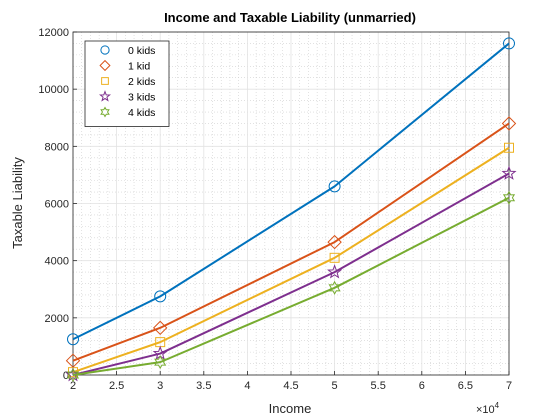 This screenshot has height=420, width=560. What do you see at coordinates (247, 386) in the screenshot?
I see `x-tick-label: 4` at bounding box center [247, 386].